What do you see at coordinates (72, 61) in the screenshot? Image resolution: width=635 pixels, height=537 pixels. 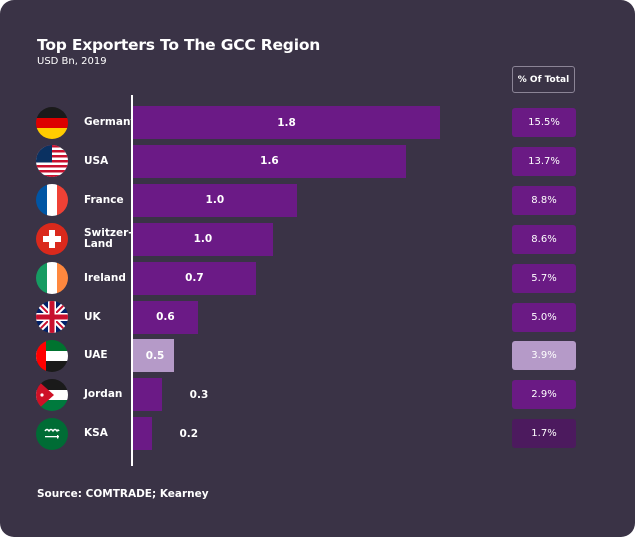 I see `chart-subtitle: USD Bn, 2019` at bounding box center [72, 61].